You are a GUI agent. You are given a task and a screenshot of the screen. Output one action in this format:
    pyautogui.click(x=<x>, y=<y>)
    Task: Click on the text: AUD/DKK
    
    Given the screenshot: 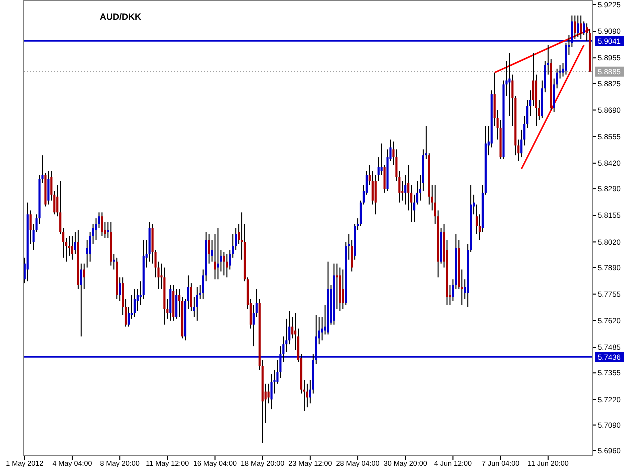 What is the action you would take?
    pyautogui.click(x=121, y=17)
    